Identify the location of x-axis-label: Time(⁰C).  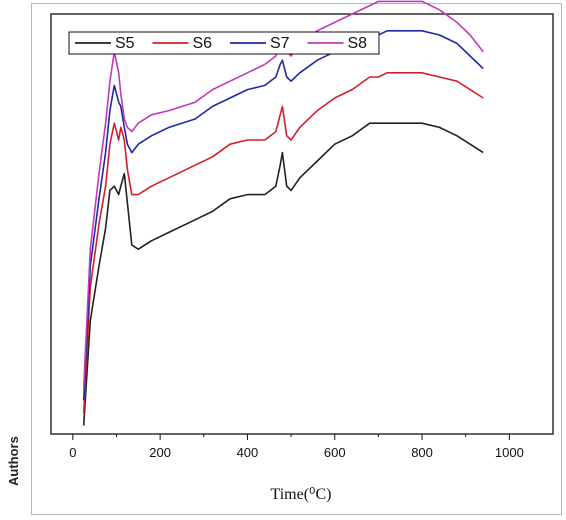
(301, 494).